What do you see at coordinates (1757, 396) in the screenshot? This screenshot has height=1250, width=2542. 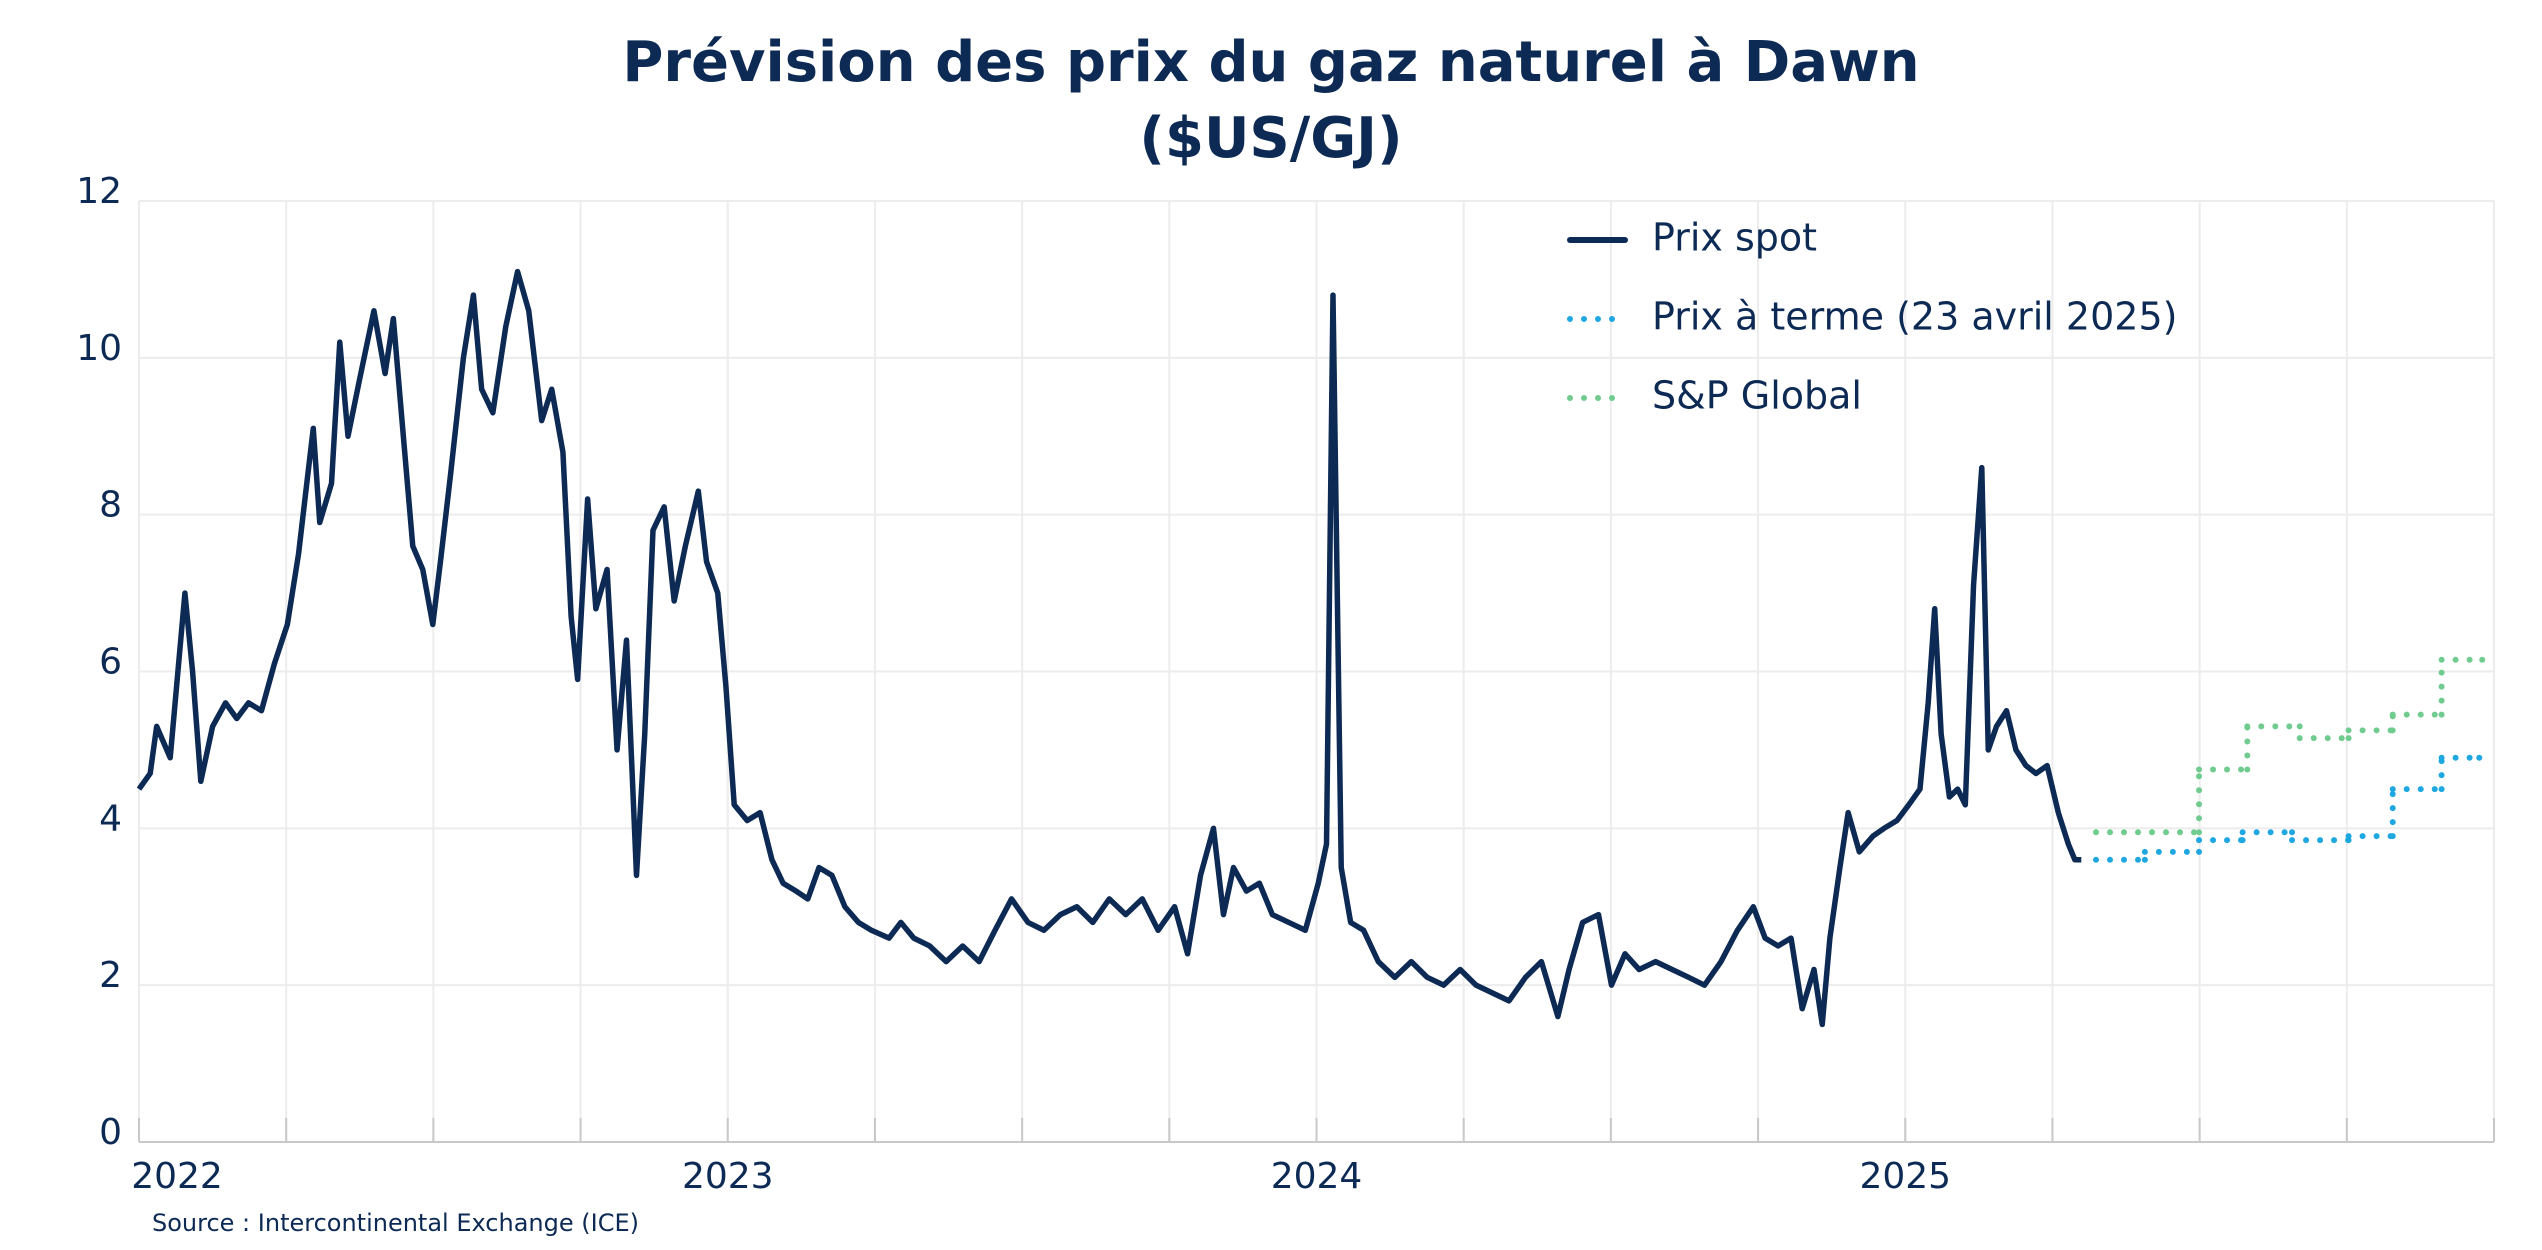 I see `legend-label: S&P Global` at bounding box center [1757, 396].